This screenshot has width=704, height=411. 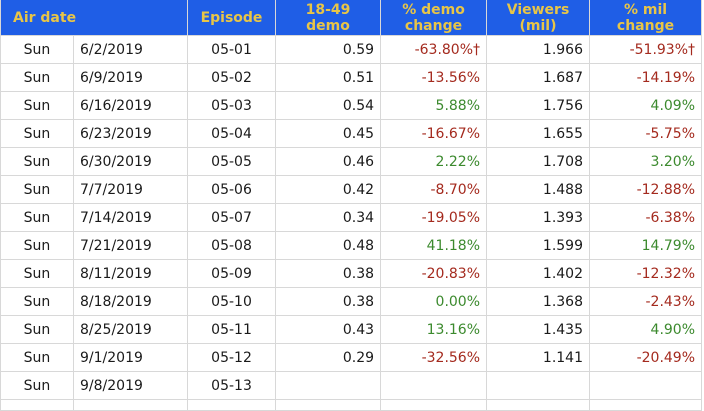 What do you see at coordinates (538, 329) in the screenshot?
I see `cell-viewers: 1.435` at bounding box center [538, 329].